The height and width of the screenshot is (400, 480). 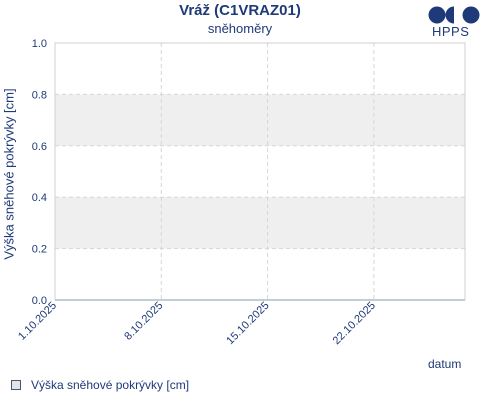 What do you see at coordinates (449, 15) in the screenshot?
I see `logo-half-circle` at bounding box center [449, 15].